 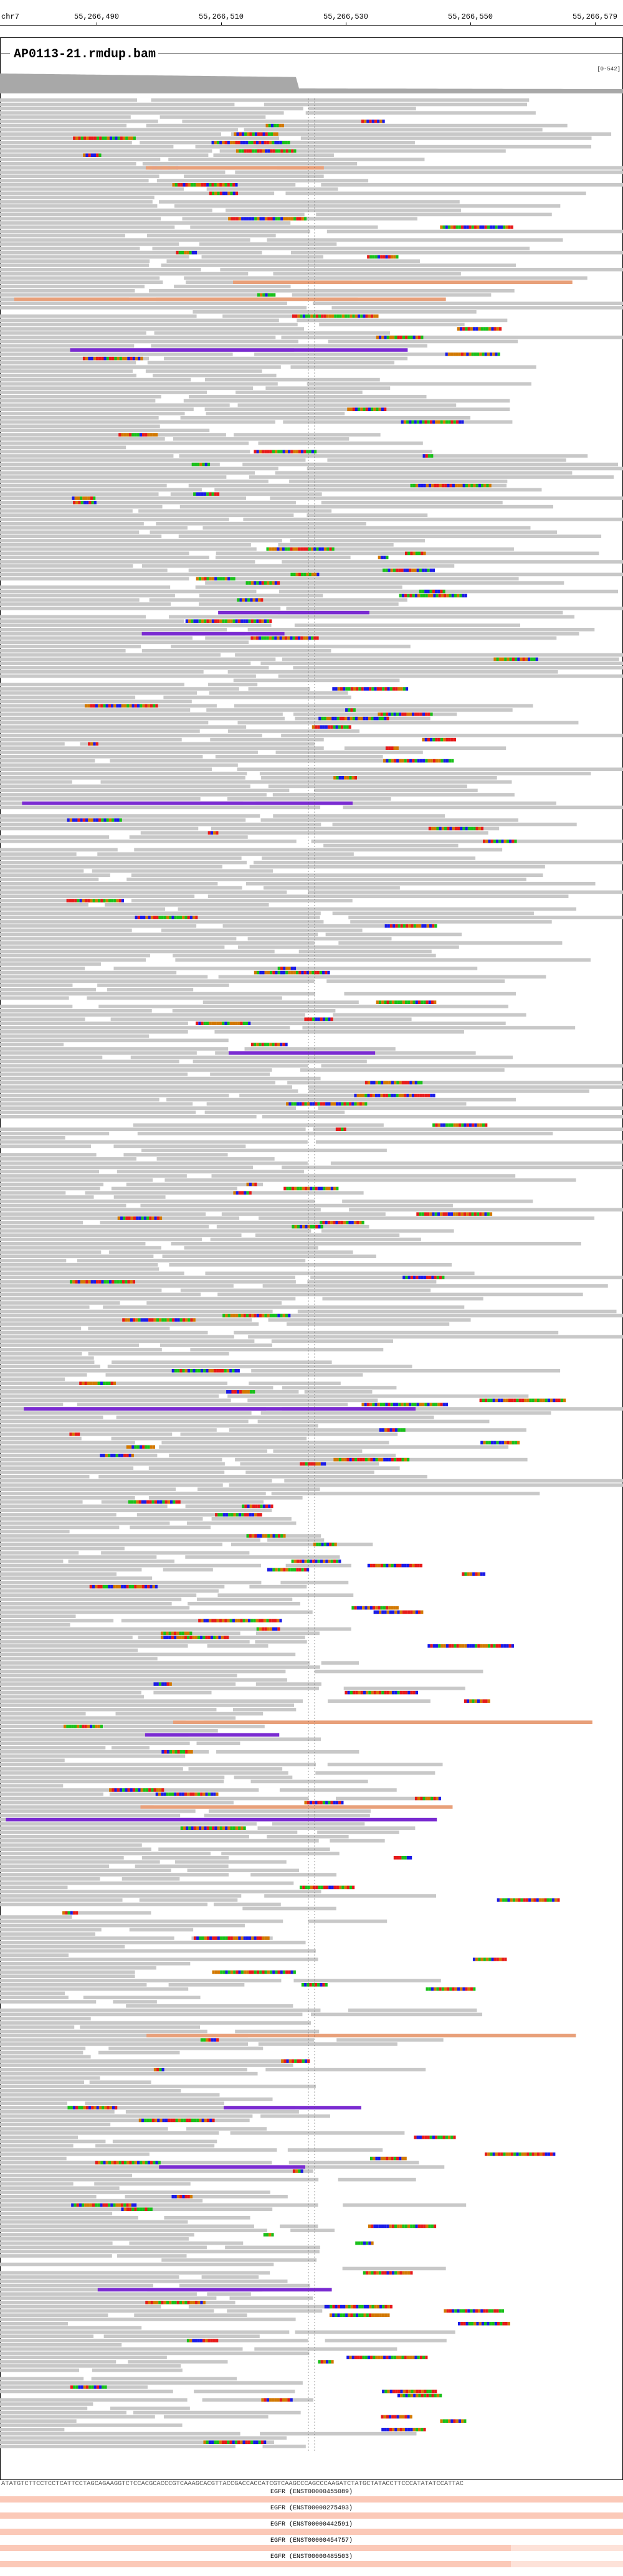 What do you see at coordinates (85, 54) in the screenshot?
I see `track-title: AP0113-21.rmdup.bam` at bounding box center [85, 54].